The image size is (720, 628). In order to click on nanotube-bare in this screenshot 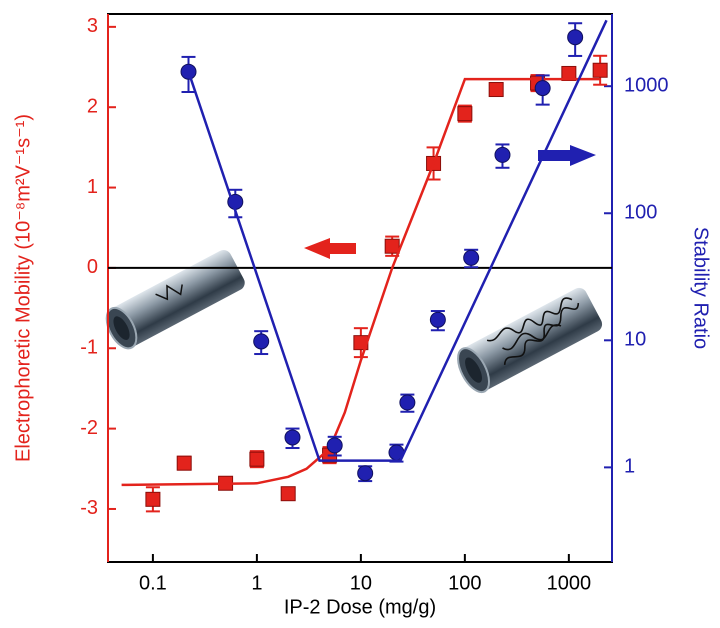, I will do `click(175, 300)`.